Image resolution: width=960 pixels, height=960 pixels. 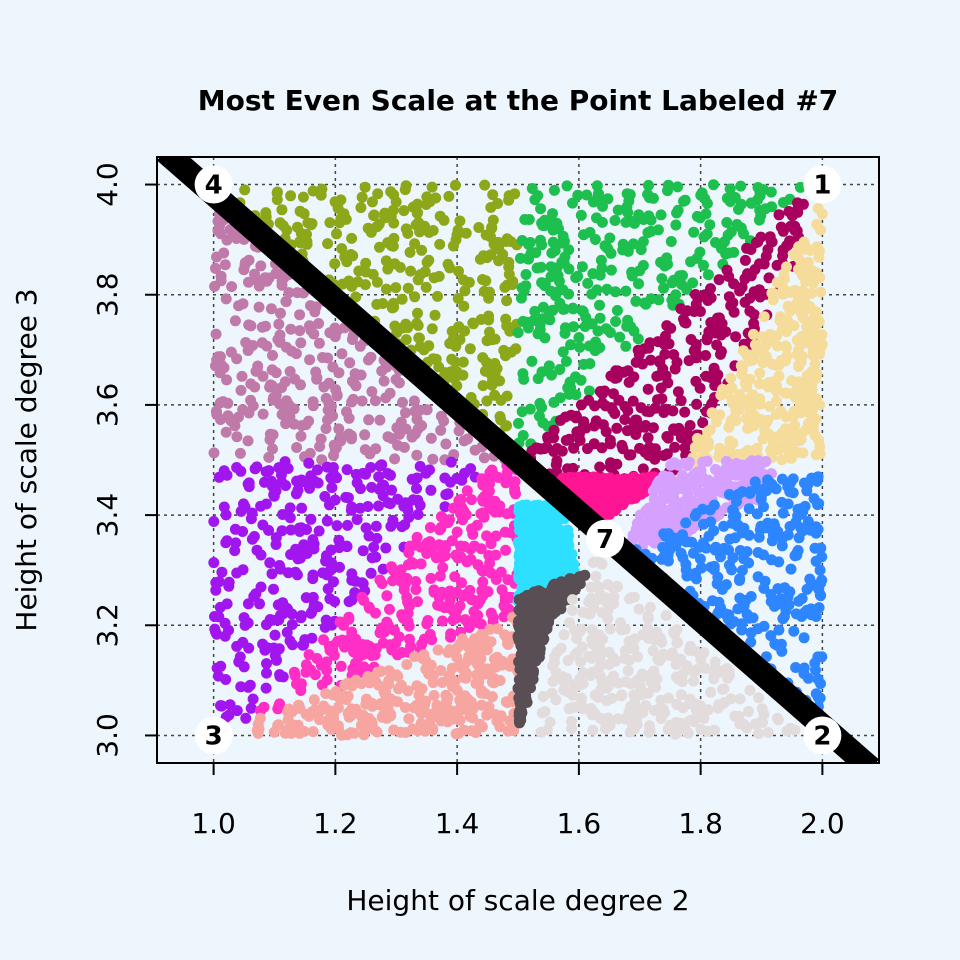 What do you see at coordinates (107, 184) in the screenshot?
I see `y-tick-label: 4.0` at bounding box center [107, 184].